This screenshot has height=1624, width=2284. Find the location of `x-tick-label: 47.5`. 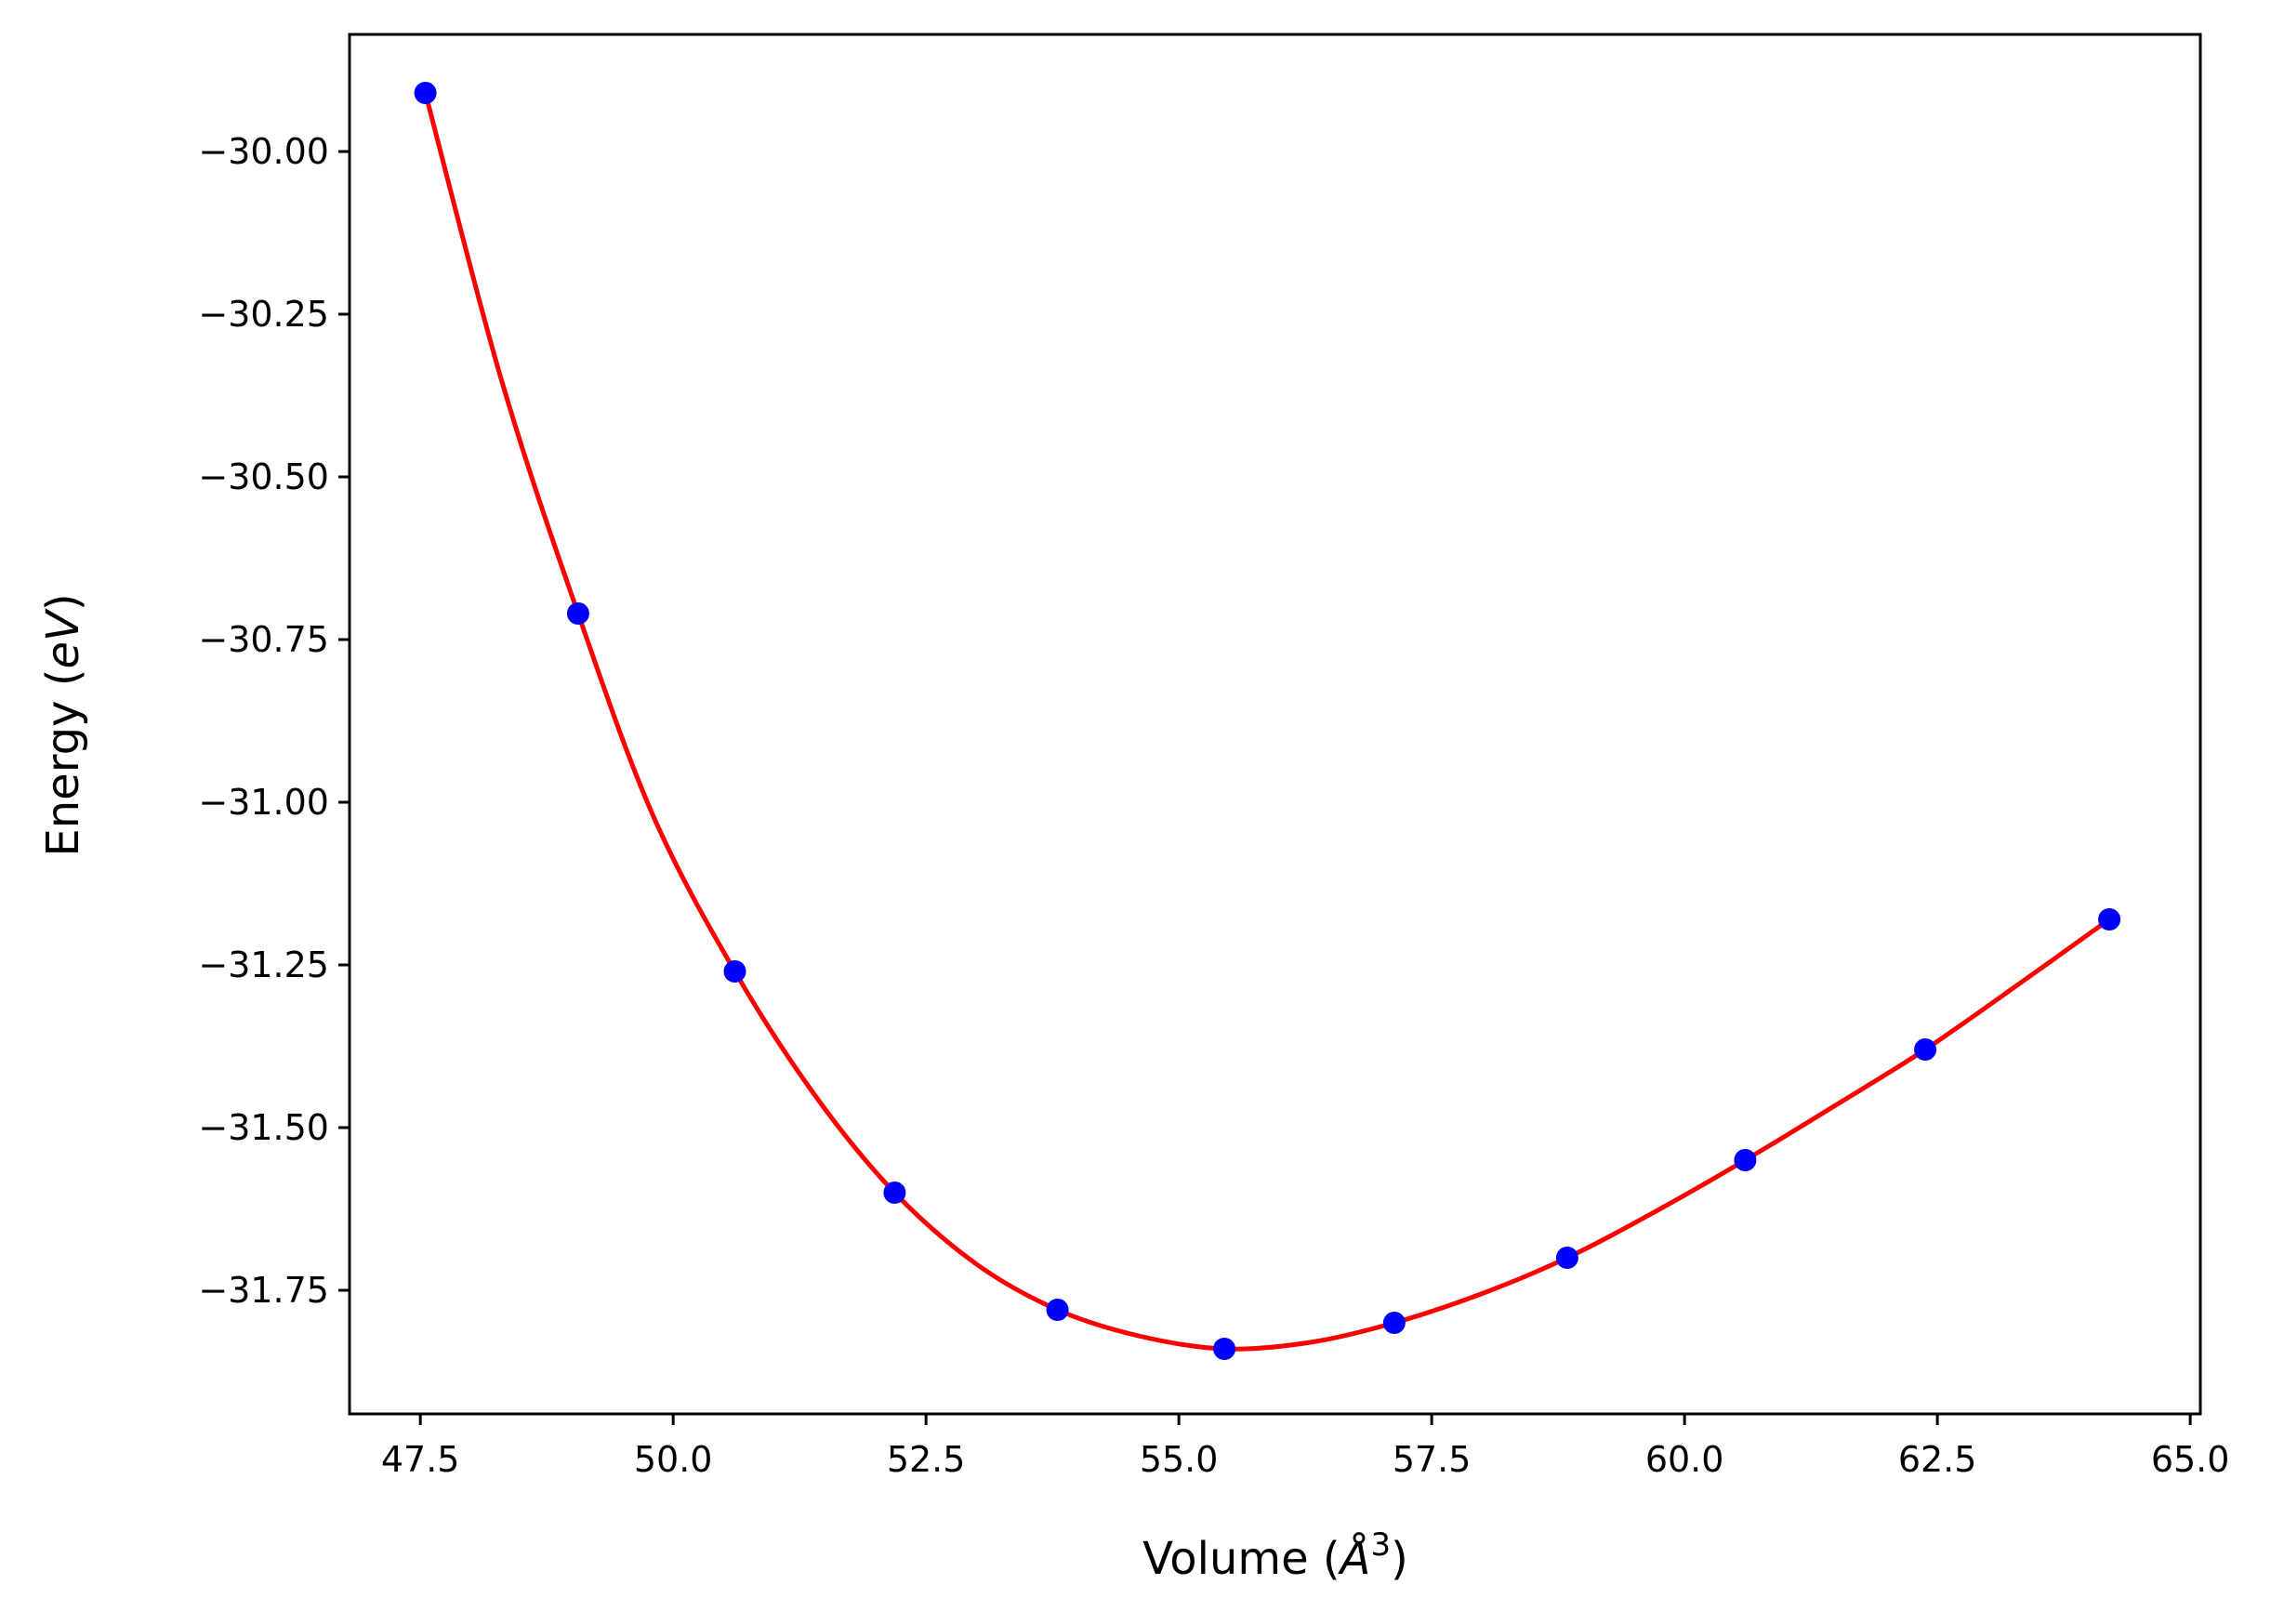

x-tick-label: 47.5 is located at coordinates (420, 1459).